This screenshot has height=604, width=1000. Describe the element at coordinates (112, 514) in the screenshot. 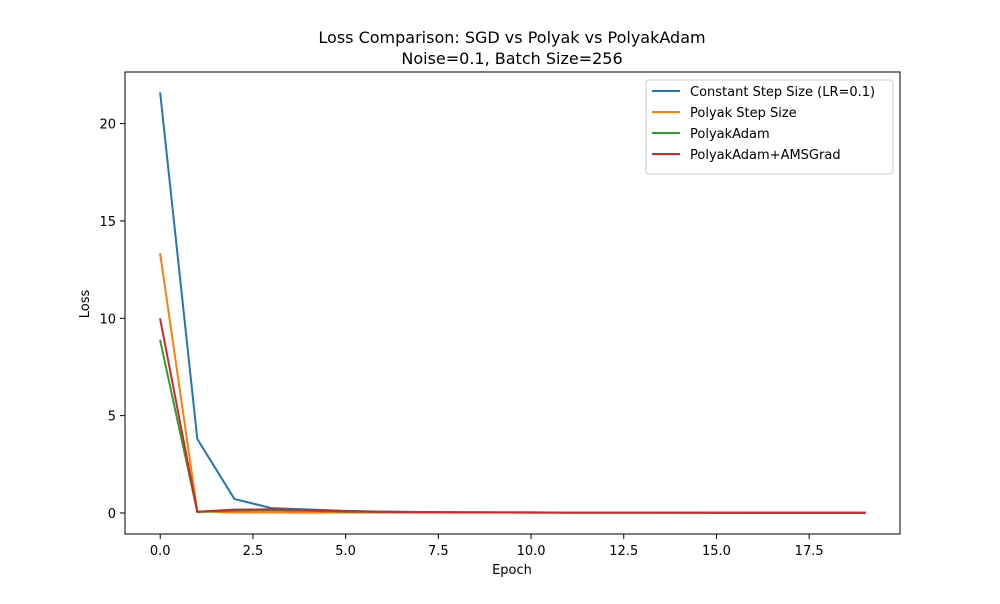

I see `y-tick-label: 0` at that location.